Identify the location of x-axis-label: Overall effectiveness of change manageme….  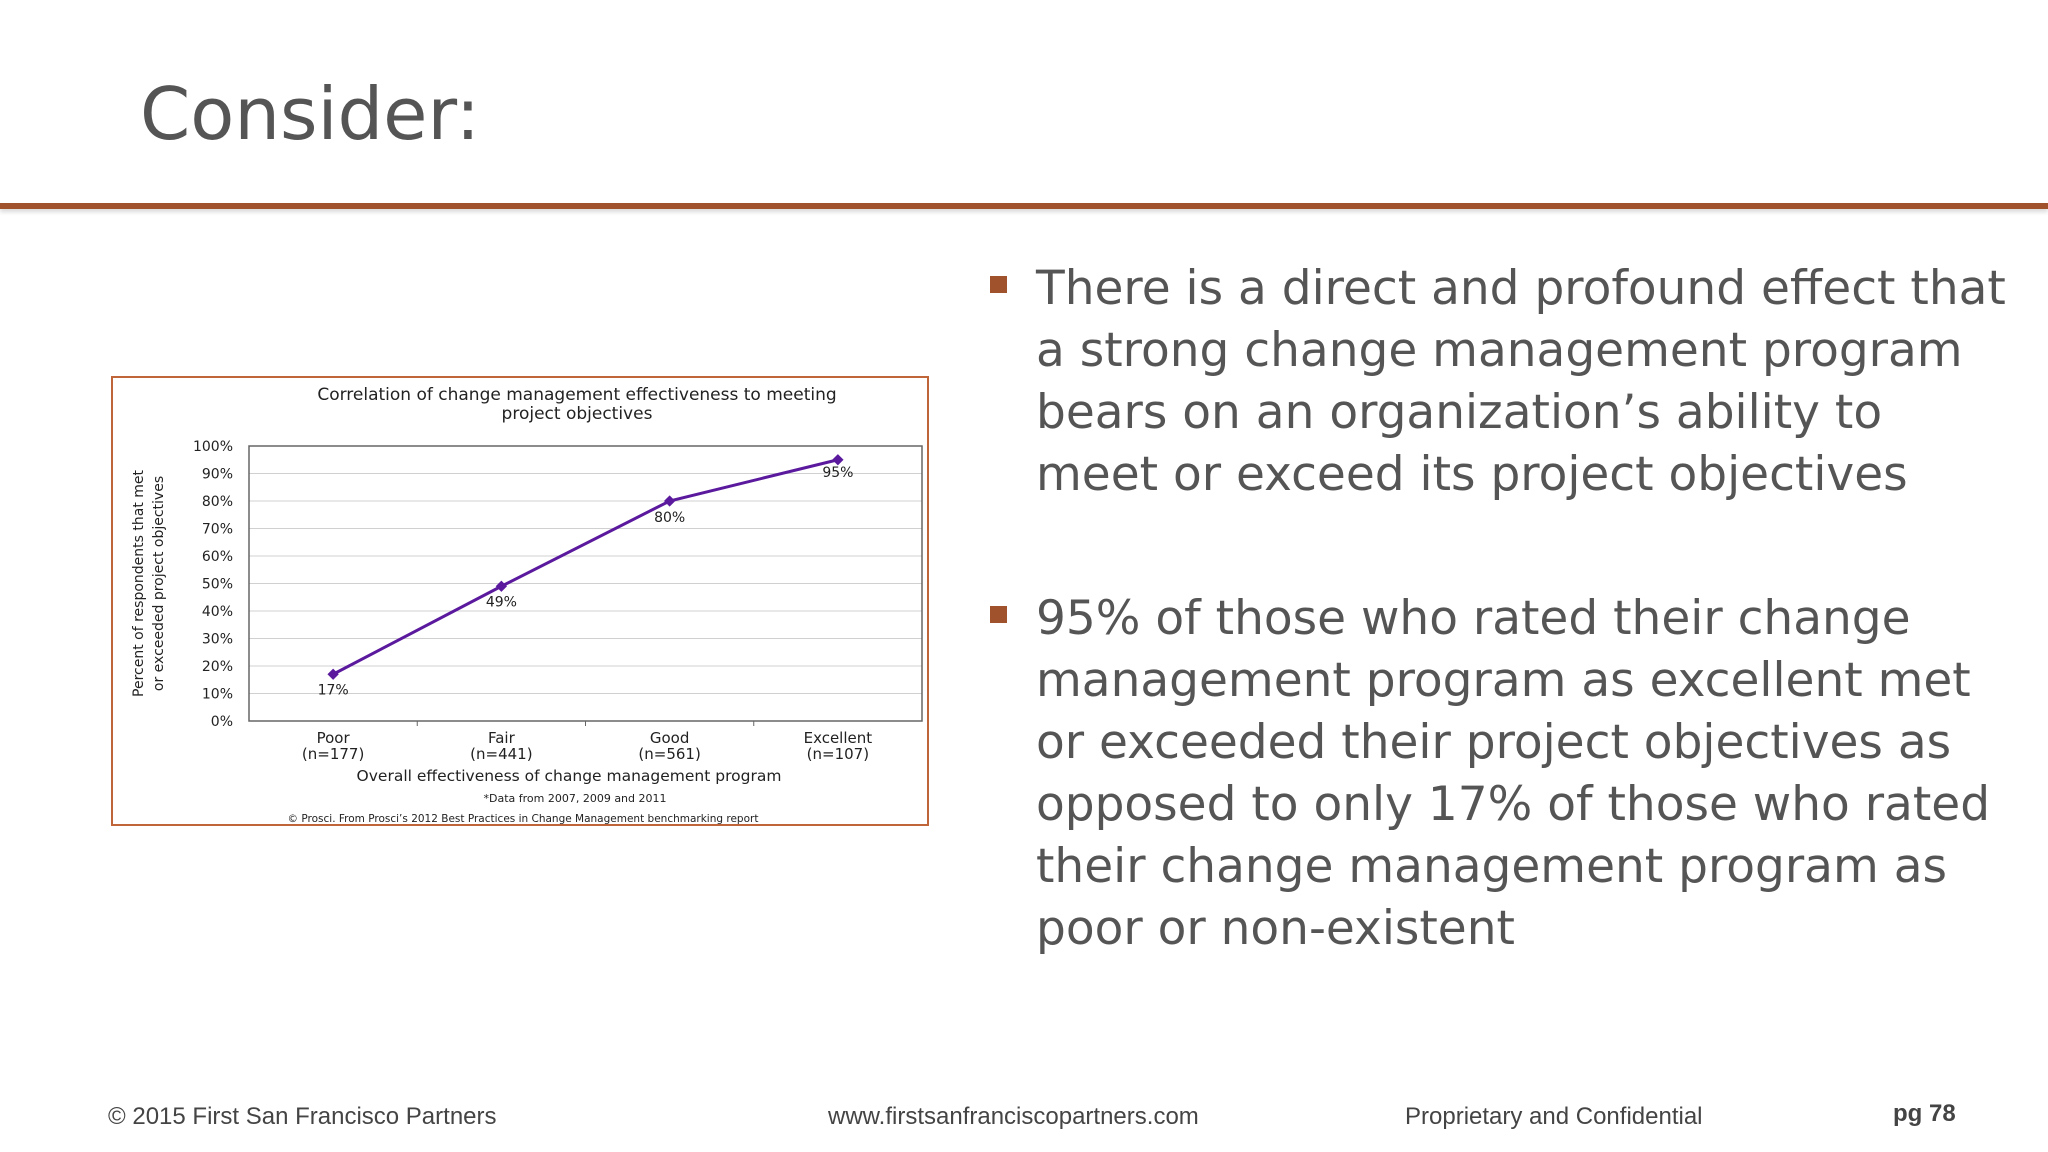
(569, 776).